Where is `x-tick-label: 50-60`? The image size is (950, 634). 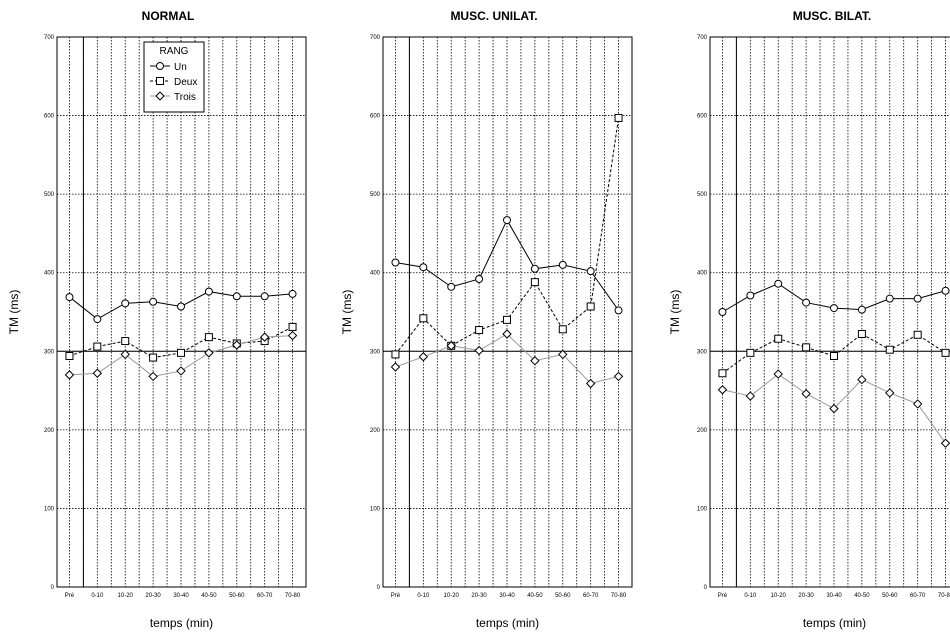
x-tick-label: 50-60 is located at coordinates (890, 596).